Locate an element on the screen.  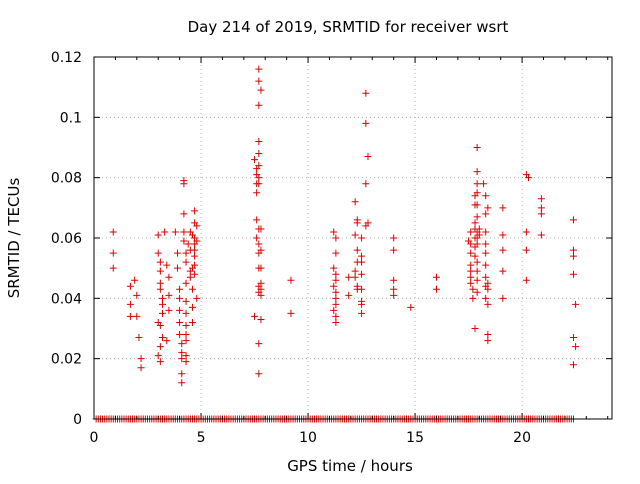
x-tick-label: 15 is located at coordinates (415, 438).